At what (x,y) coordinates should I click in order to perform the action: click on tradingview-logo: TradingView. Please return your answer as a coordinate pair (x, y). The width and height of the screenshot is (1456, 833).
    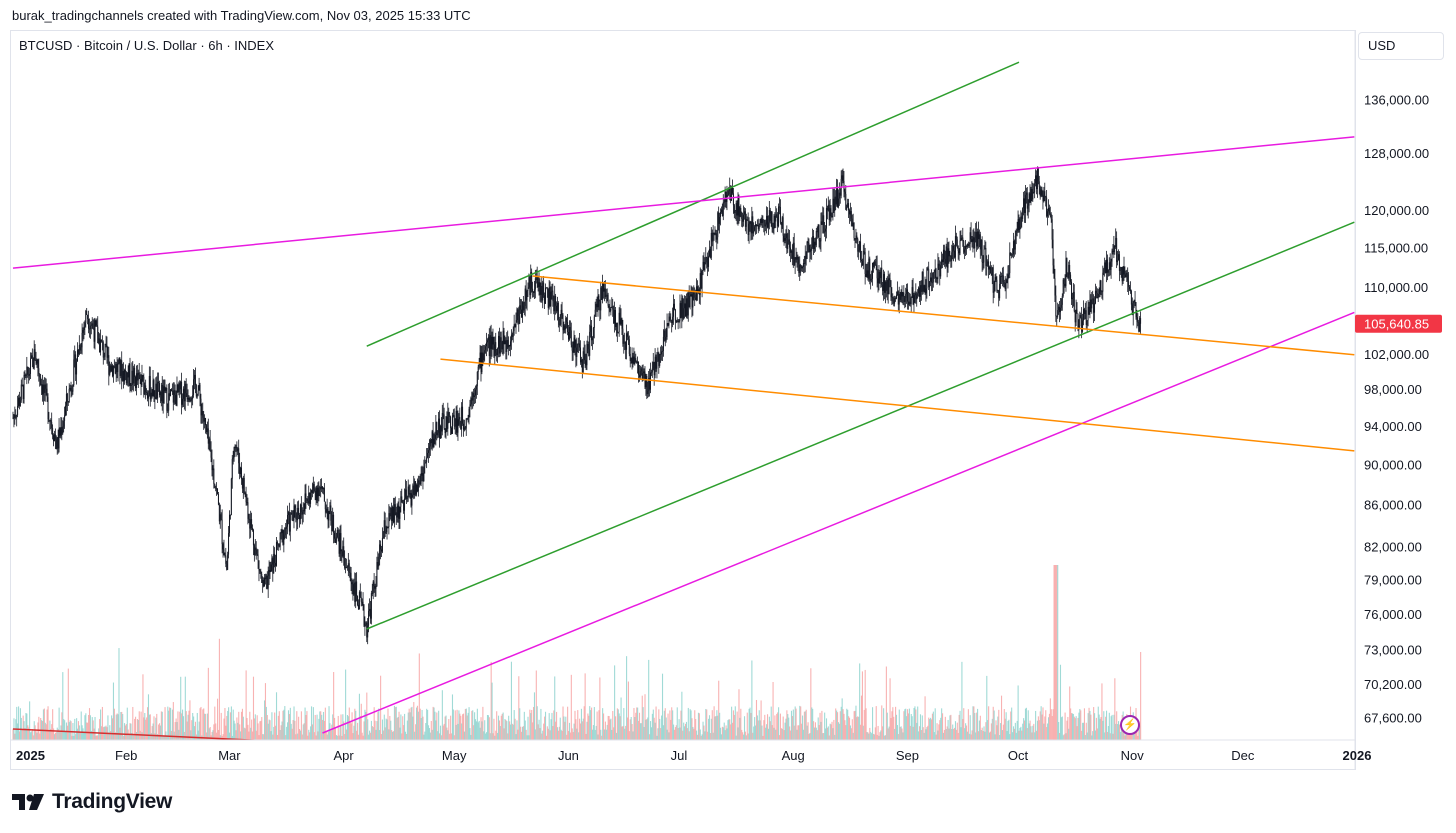
    Looking at the image, I should click on (92, 802).